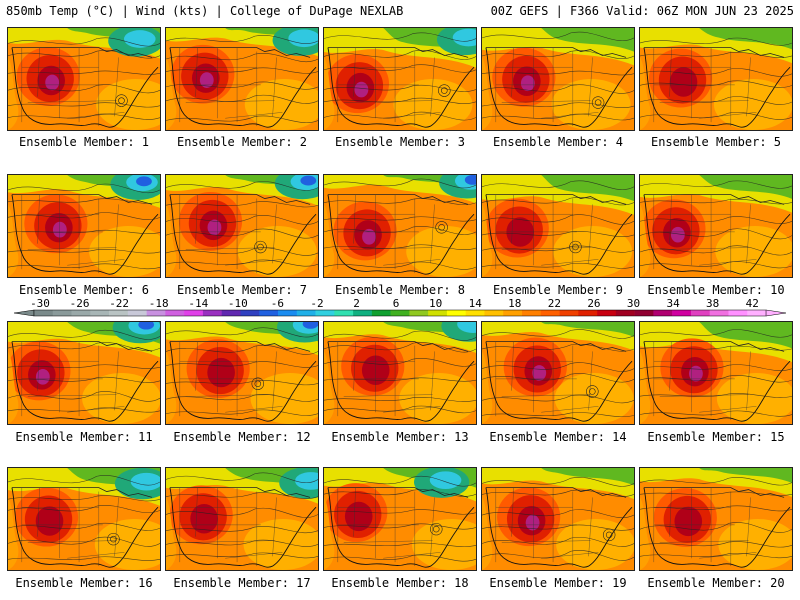 The width and height of the screenshot is (800, 600). Describe the element at coordinates (435, 304) in the screenshot. I see `colorbar-tick-label: 10` at that location.